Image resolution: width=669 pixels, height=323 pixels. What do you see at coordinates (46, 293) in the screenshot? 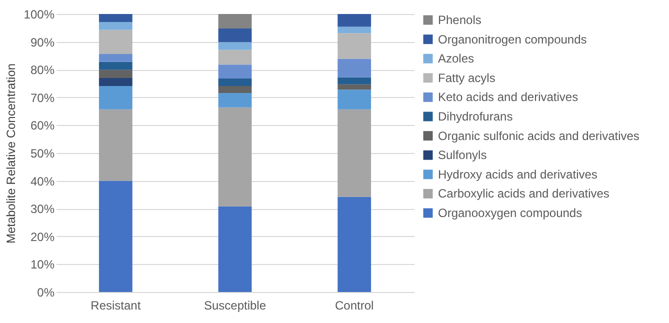
I see `y-tick-label: 0%` at bounding box center [46, 293].